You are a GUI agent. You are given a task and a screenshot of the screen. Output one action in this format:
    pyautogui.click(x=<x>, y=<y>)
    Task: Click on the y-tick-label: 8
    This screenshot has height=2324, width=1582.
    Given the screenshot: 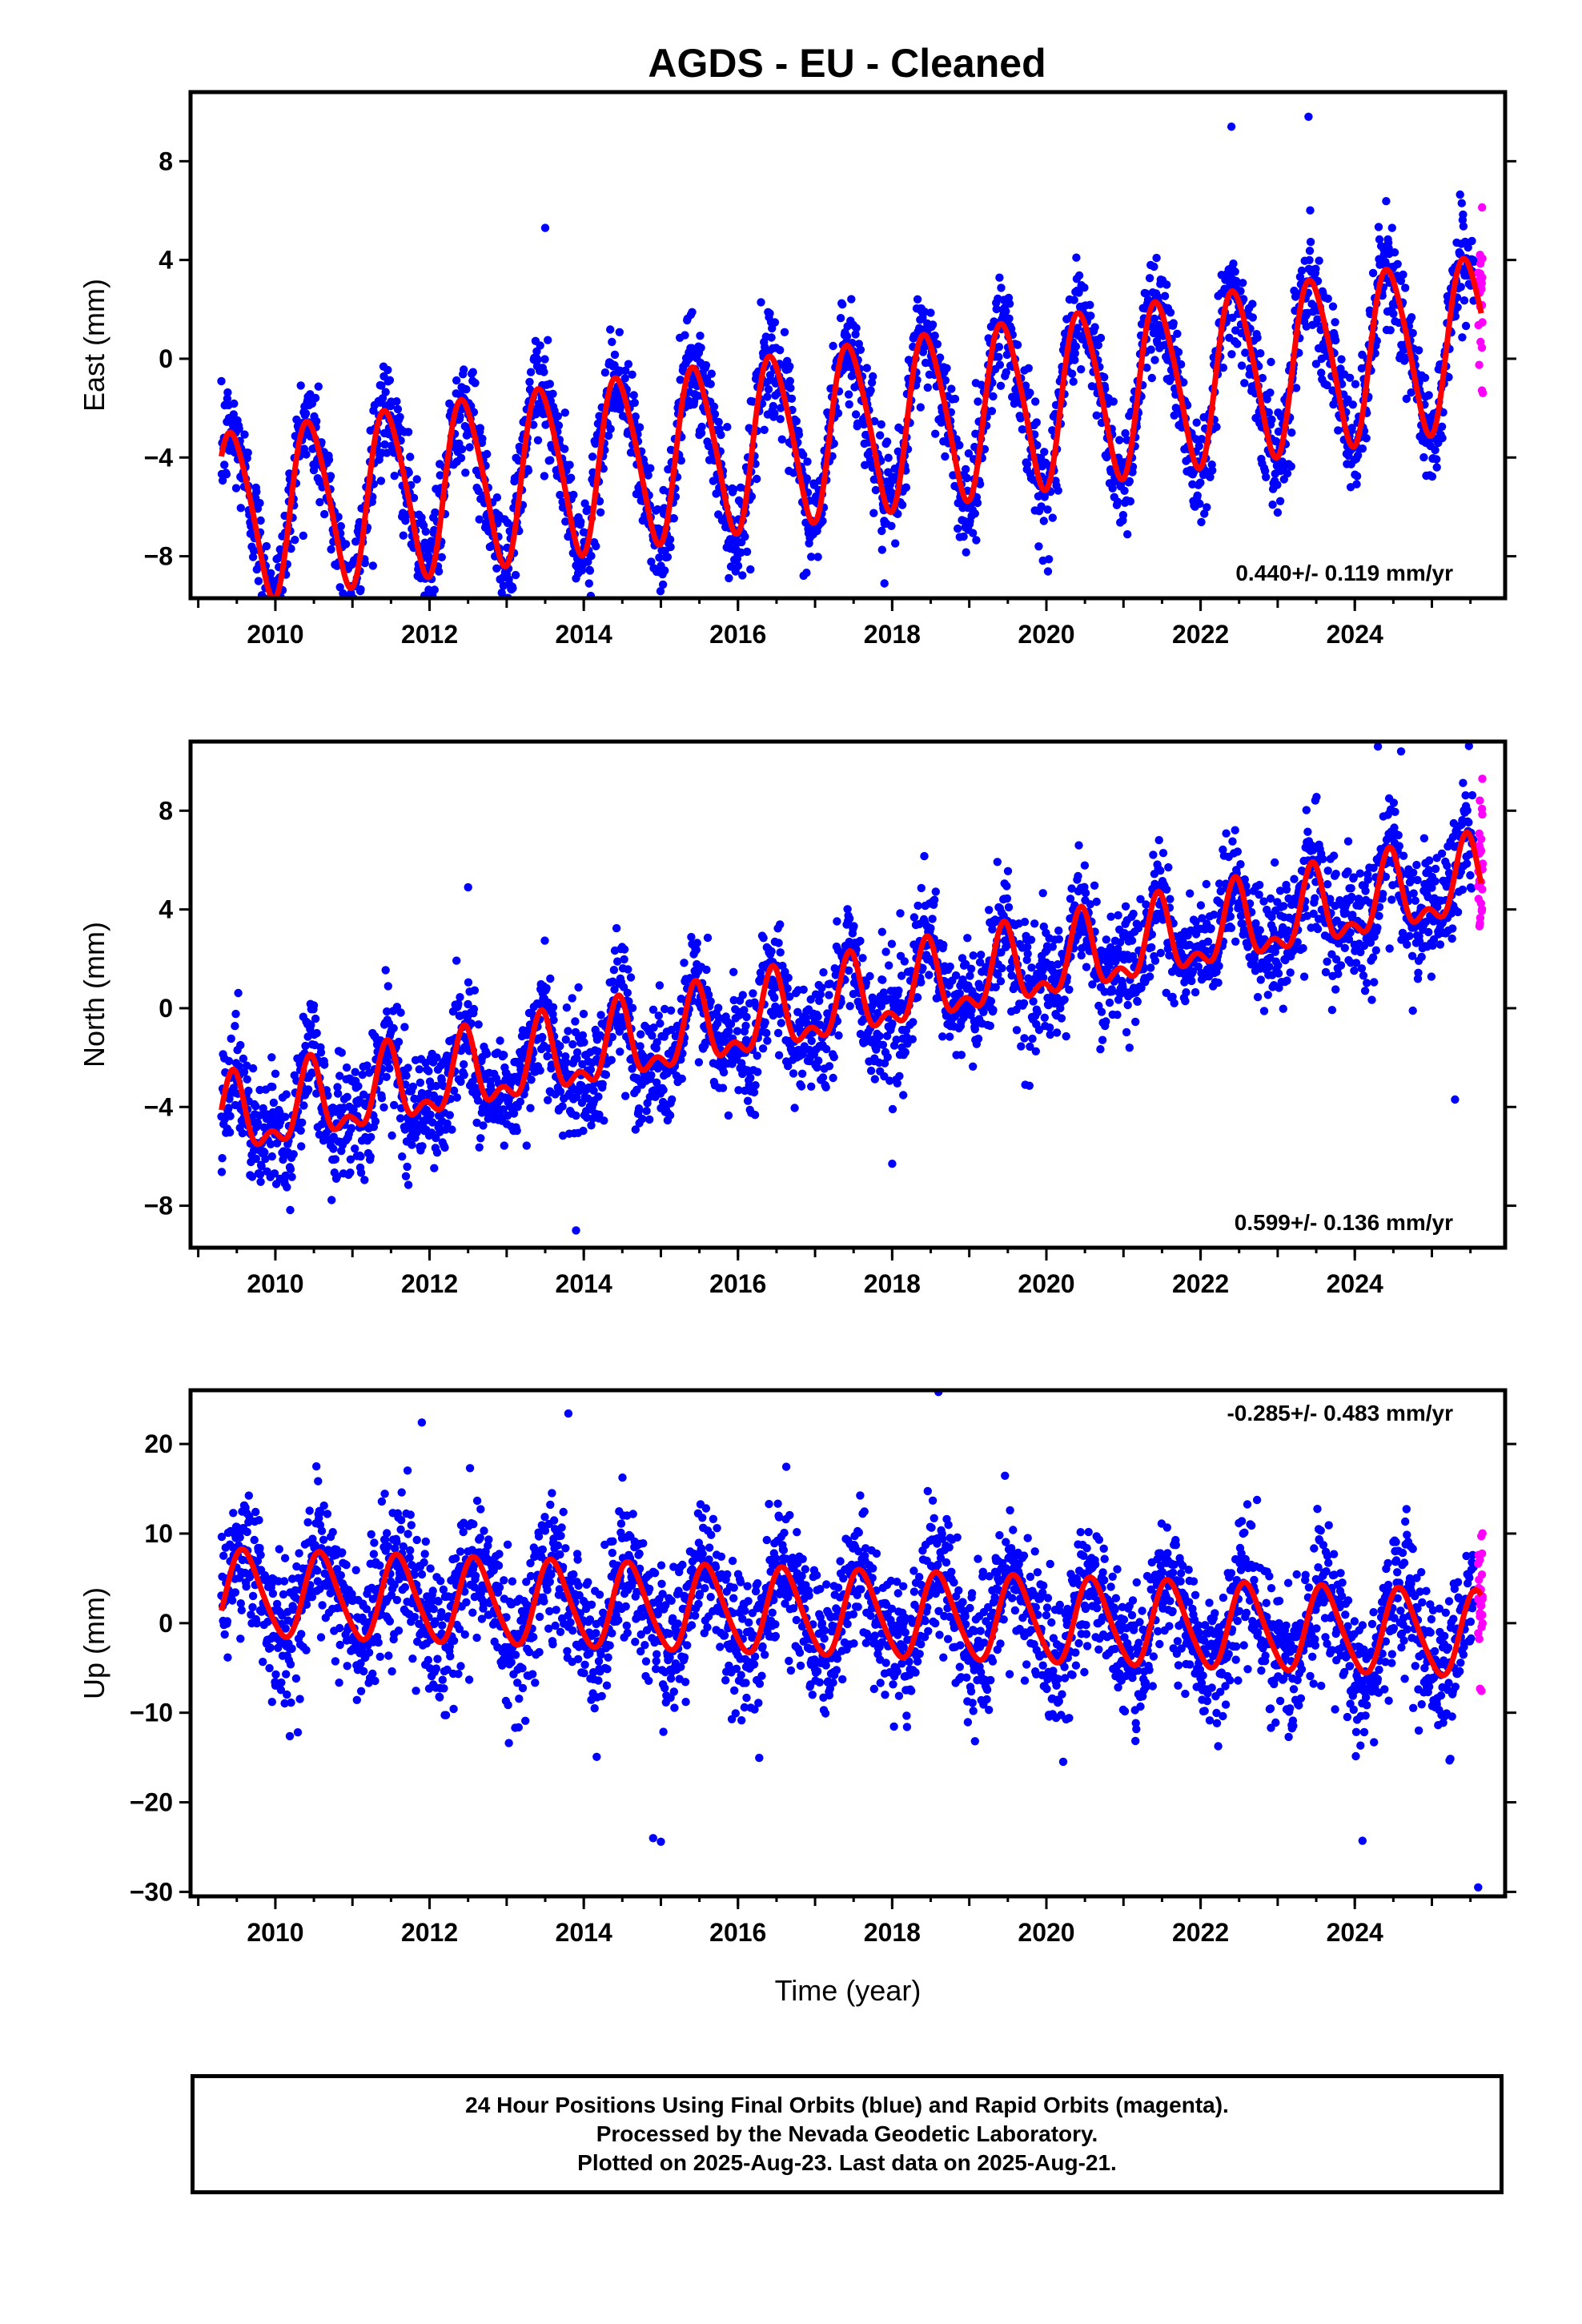 What is the action you would take?
    pyautogui.click(x=166, y=161)
    